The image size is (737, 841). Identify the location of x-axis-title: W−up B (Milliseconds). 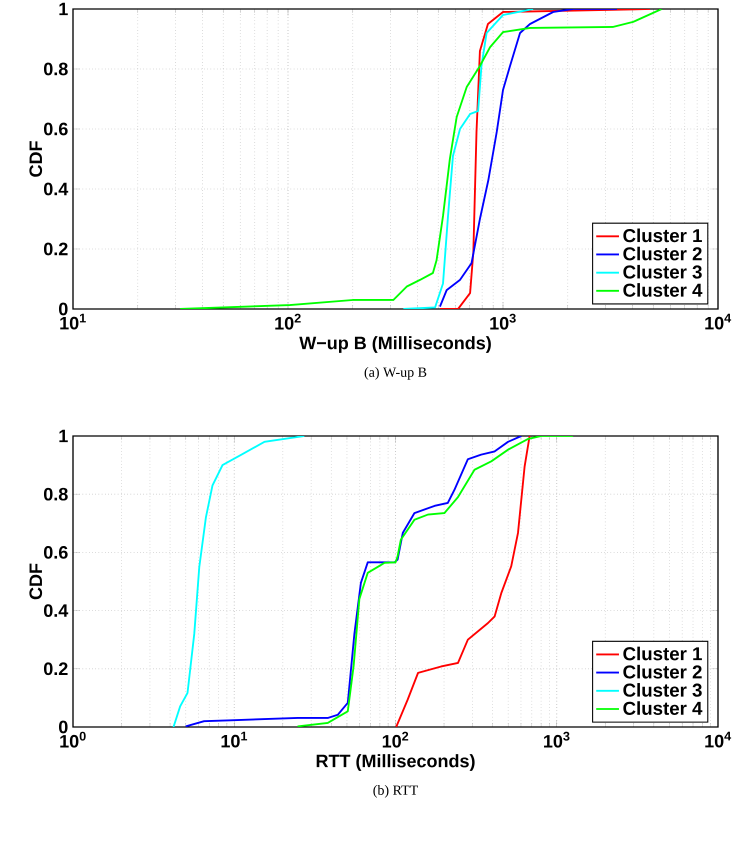
(395, 344).